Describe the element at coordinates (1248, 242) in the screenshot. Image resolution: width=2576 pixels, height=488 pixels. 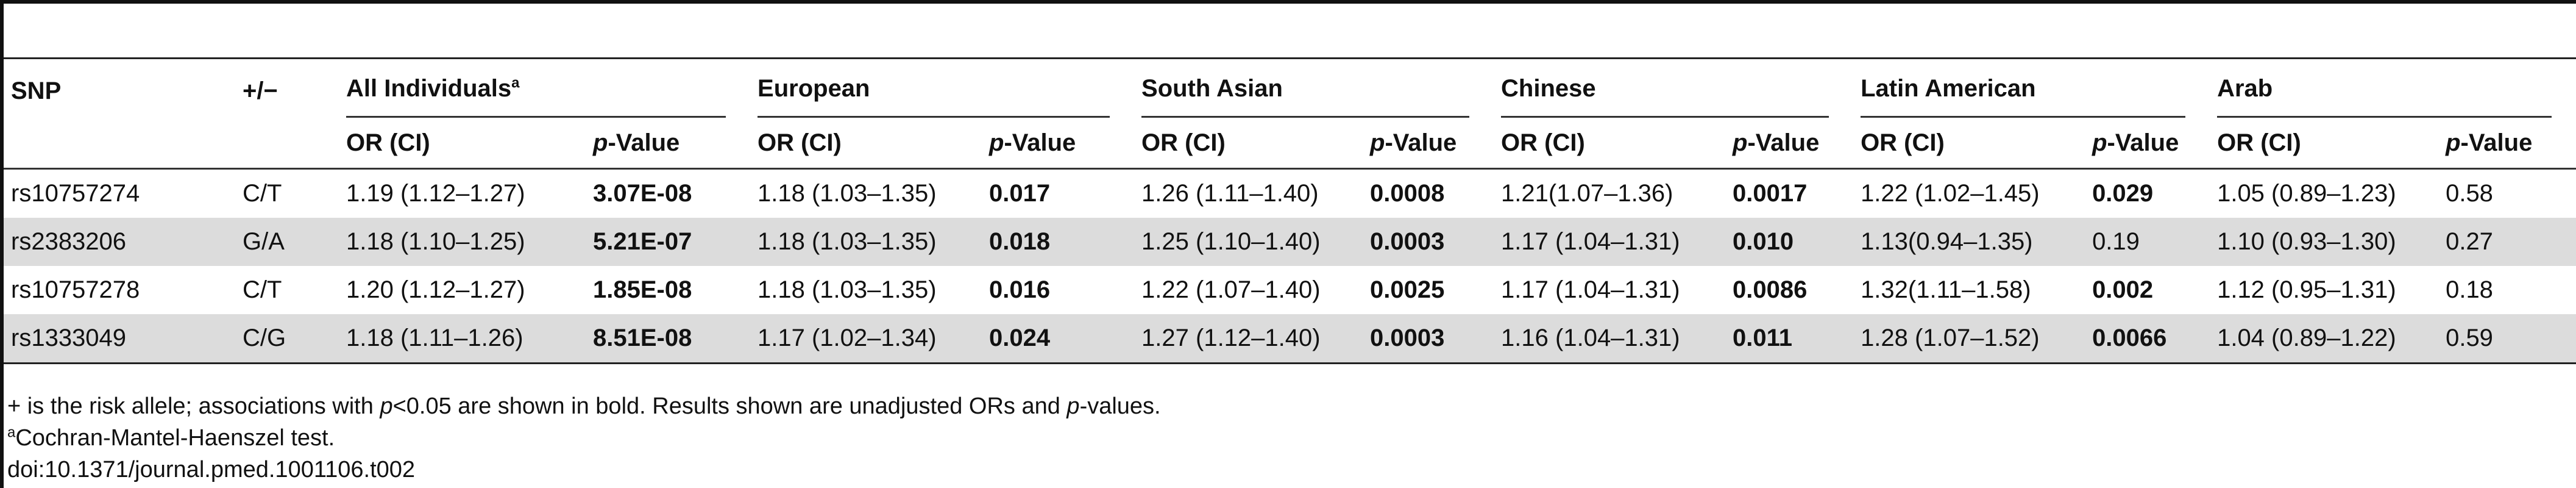
I see `cell-or-ci: 1.25 (1.10–1.40)` at that location.